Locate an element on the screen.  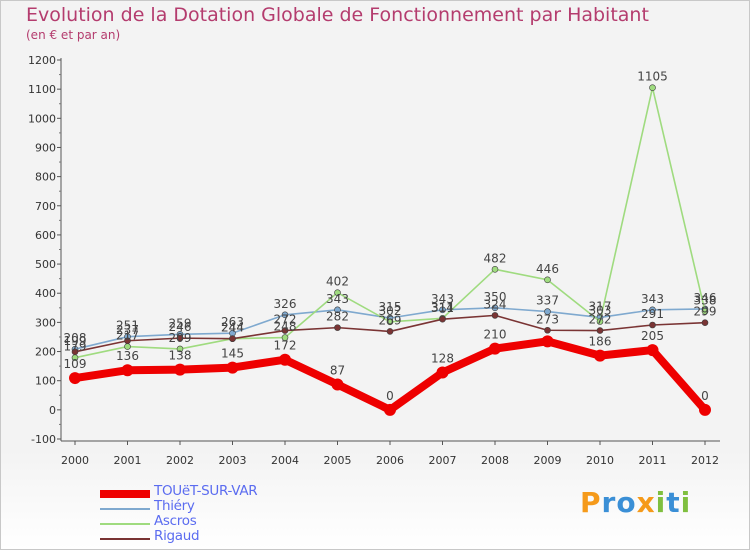
x-tick-label: 2006 is located at coordinates (390, 460).